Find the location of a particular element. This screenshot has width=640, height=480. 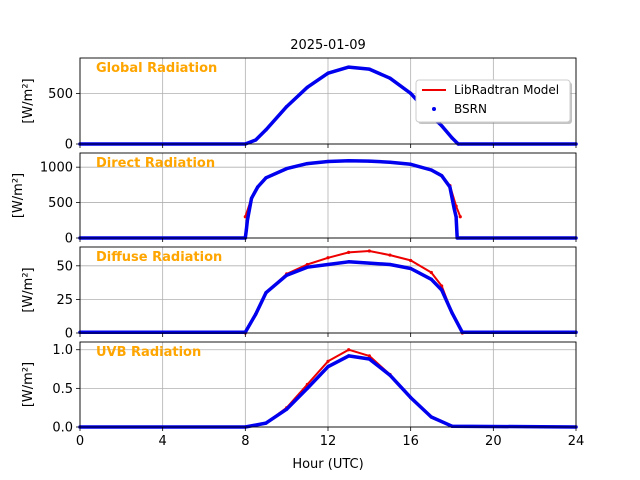

x-tick-label: 8 is located at coordinates (245, 441).